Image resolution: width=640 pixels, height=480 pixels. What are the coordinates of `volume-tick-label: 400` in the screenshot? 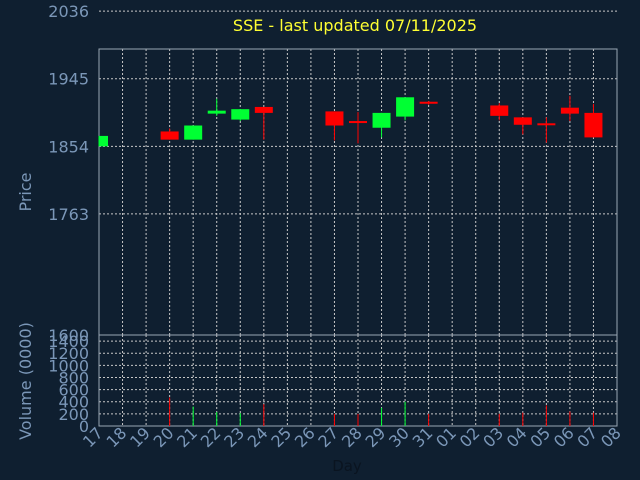 It's located at (73, 402).